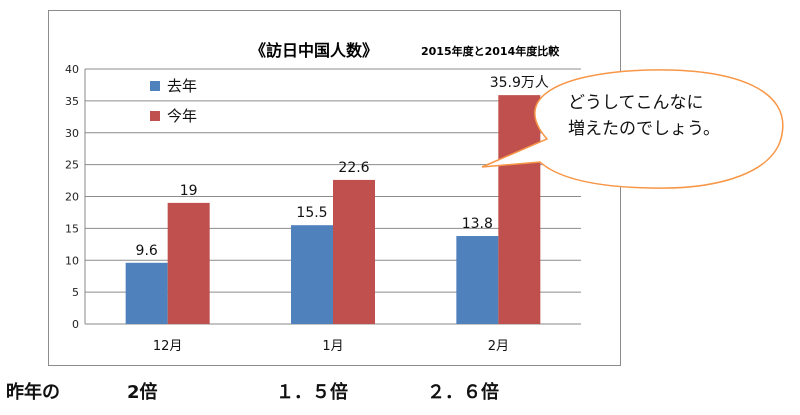 Image resolution: width=800 pixels, height=415 pixels. I want to click on data-label: 13.8, so click(477, 224).